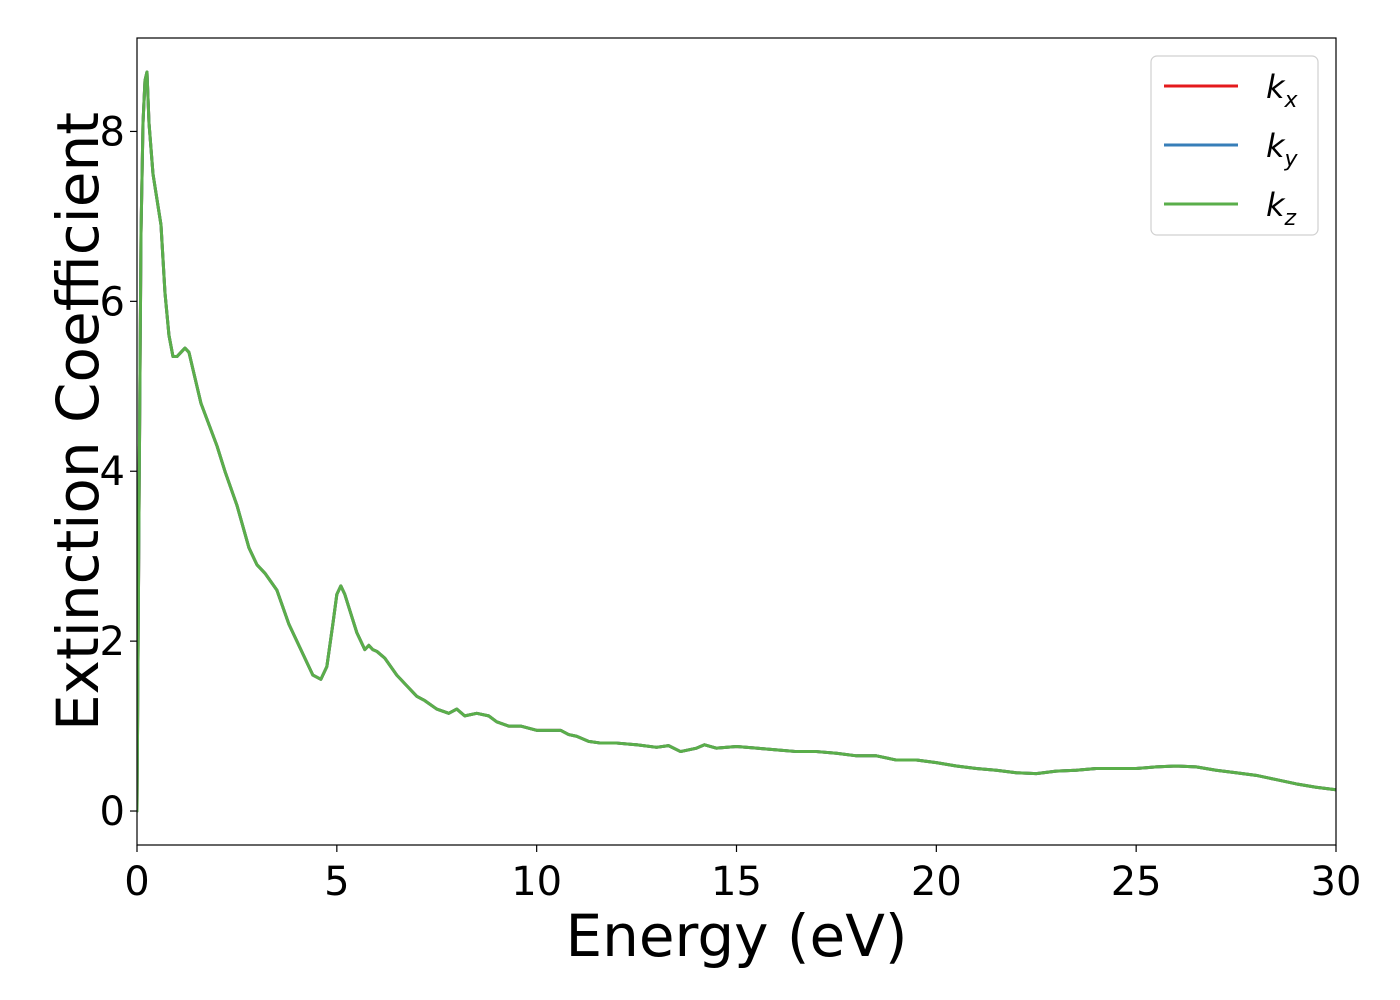 The width and height of the screenshot is (1400, 1000). What do you see at coordinates (1336, 882) in the screenshot?
I see `x-tick-label: 30` at bounding box center [1336, 882].